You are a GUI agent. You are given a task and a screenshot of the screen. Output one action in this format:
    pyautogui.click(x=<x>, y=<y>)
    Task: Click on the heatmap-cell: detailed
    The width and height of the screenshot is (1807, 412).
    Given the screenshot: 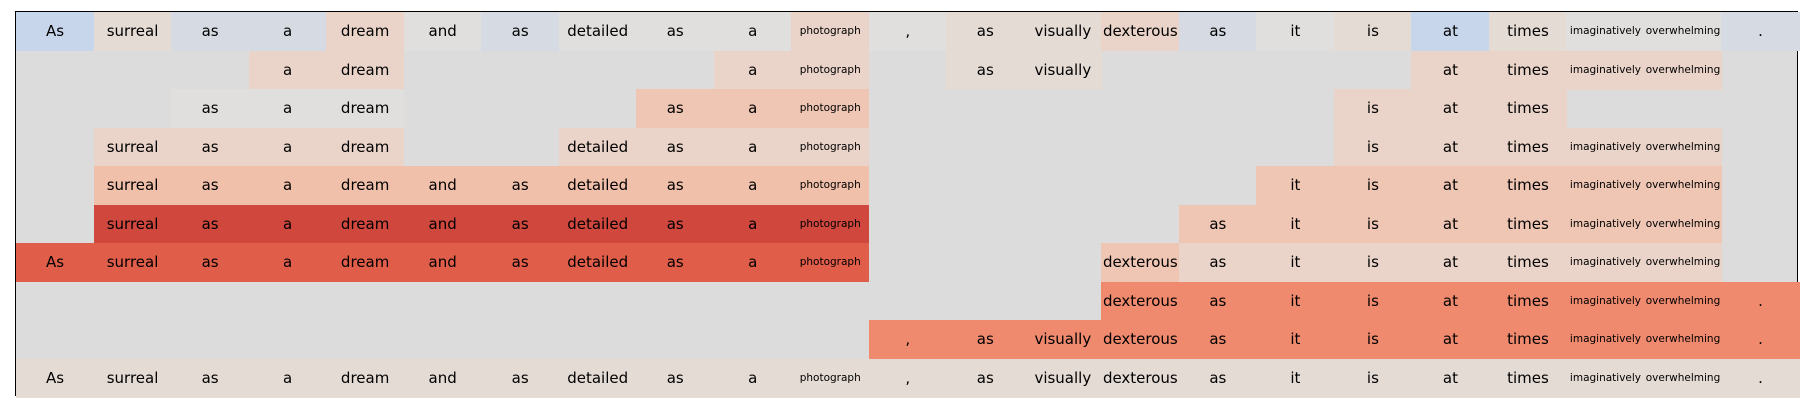 What is the action you would take?
    pyautogui.click(x=597, y=32)
    